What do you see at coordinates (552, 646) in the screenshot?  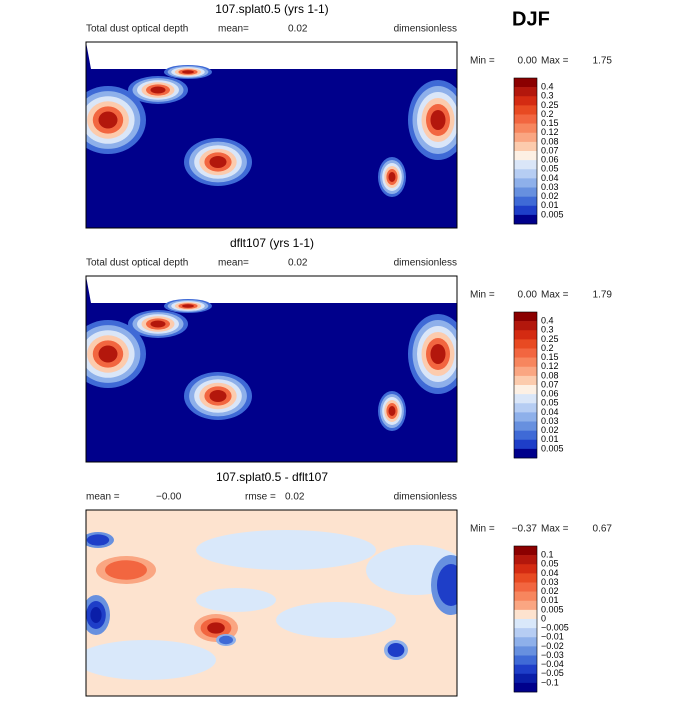 I see `colorbar-label: −0.02` at bounding box center [552, 646].